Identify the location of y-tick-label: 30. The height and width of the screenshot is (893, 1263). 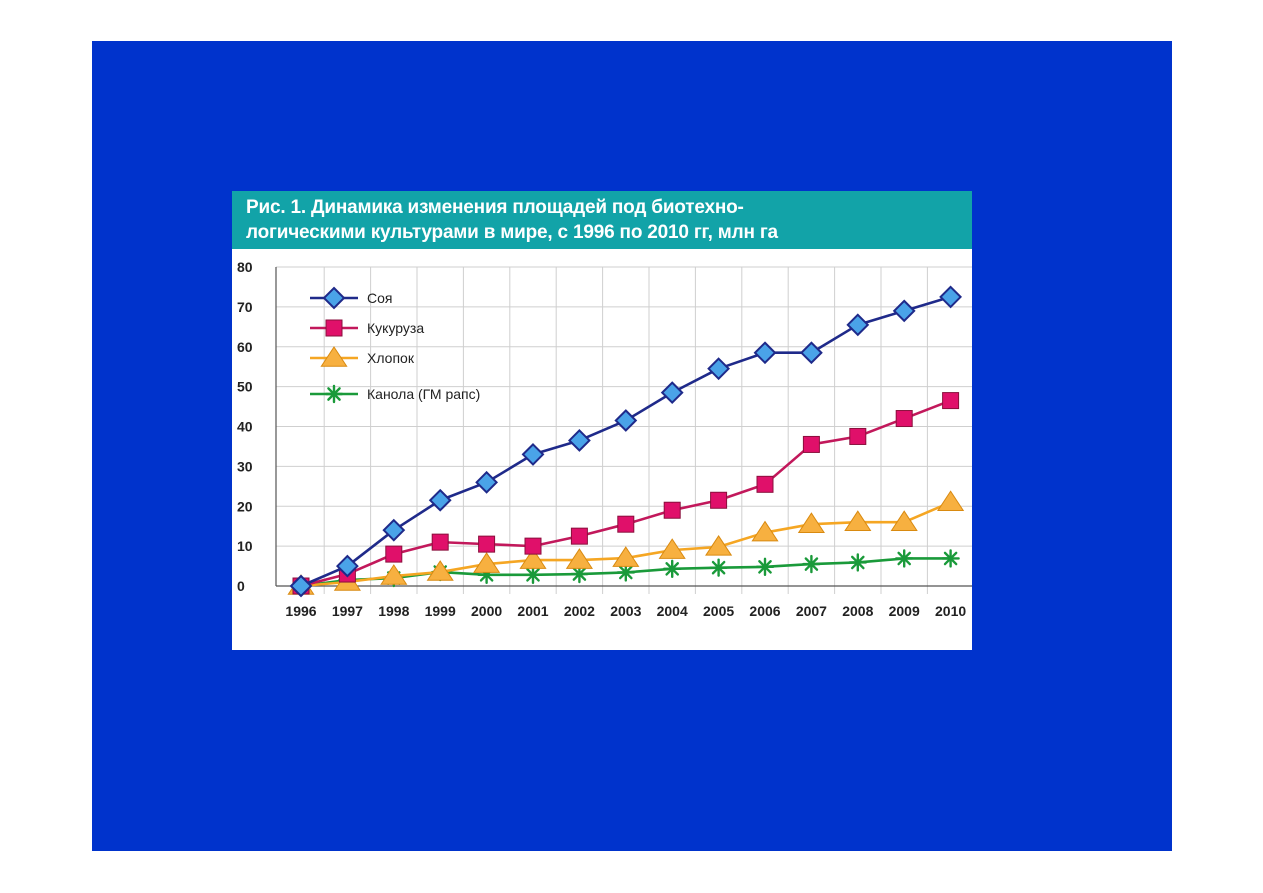
(245, 466).